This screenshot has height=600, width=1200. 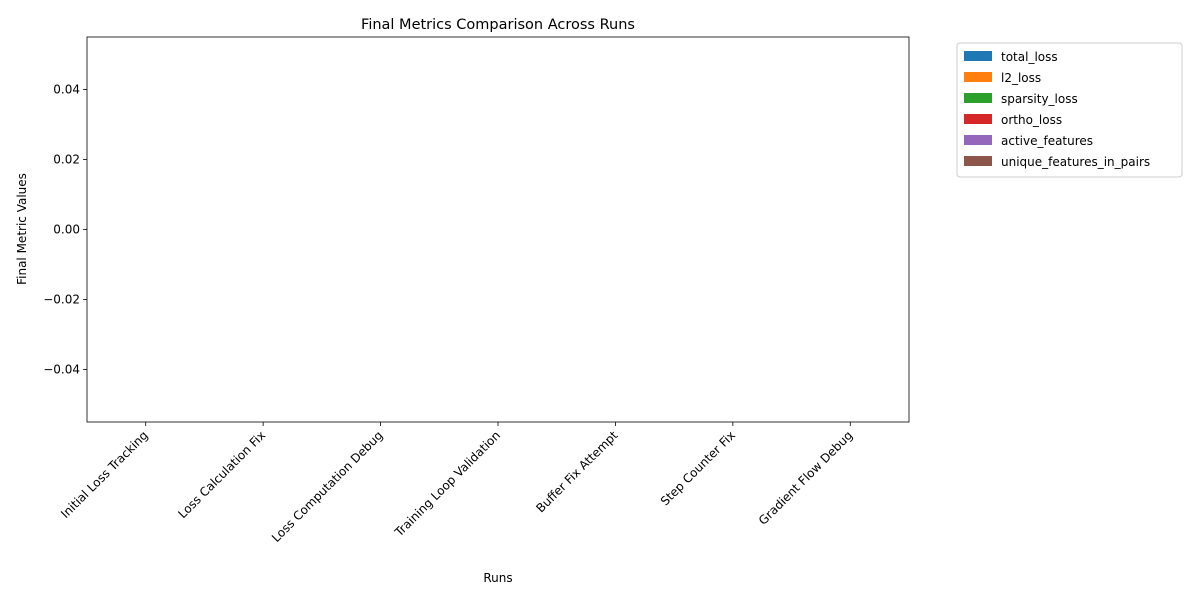 What do you see at coordinates (66, 90) in the screenshot?
I see `y-tick-label: 0.04` at bounding box center [66, 90].